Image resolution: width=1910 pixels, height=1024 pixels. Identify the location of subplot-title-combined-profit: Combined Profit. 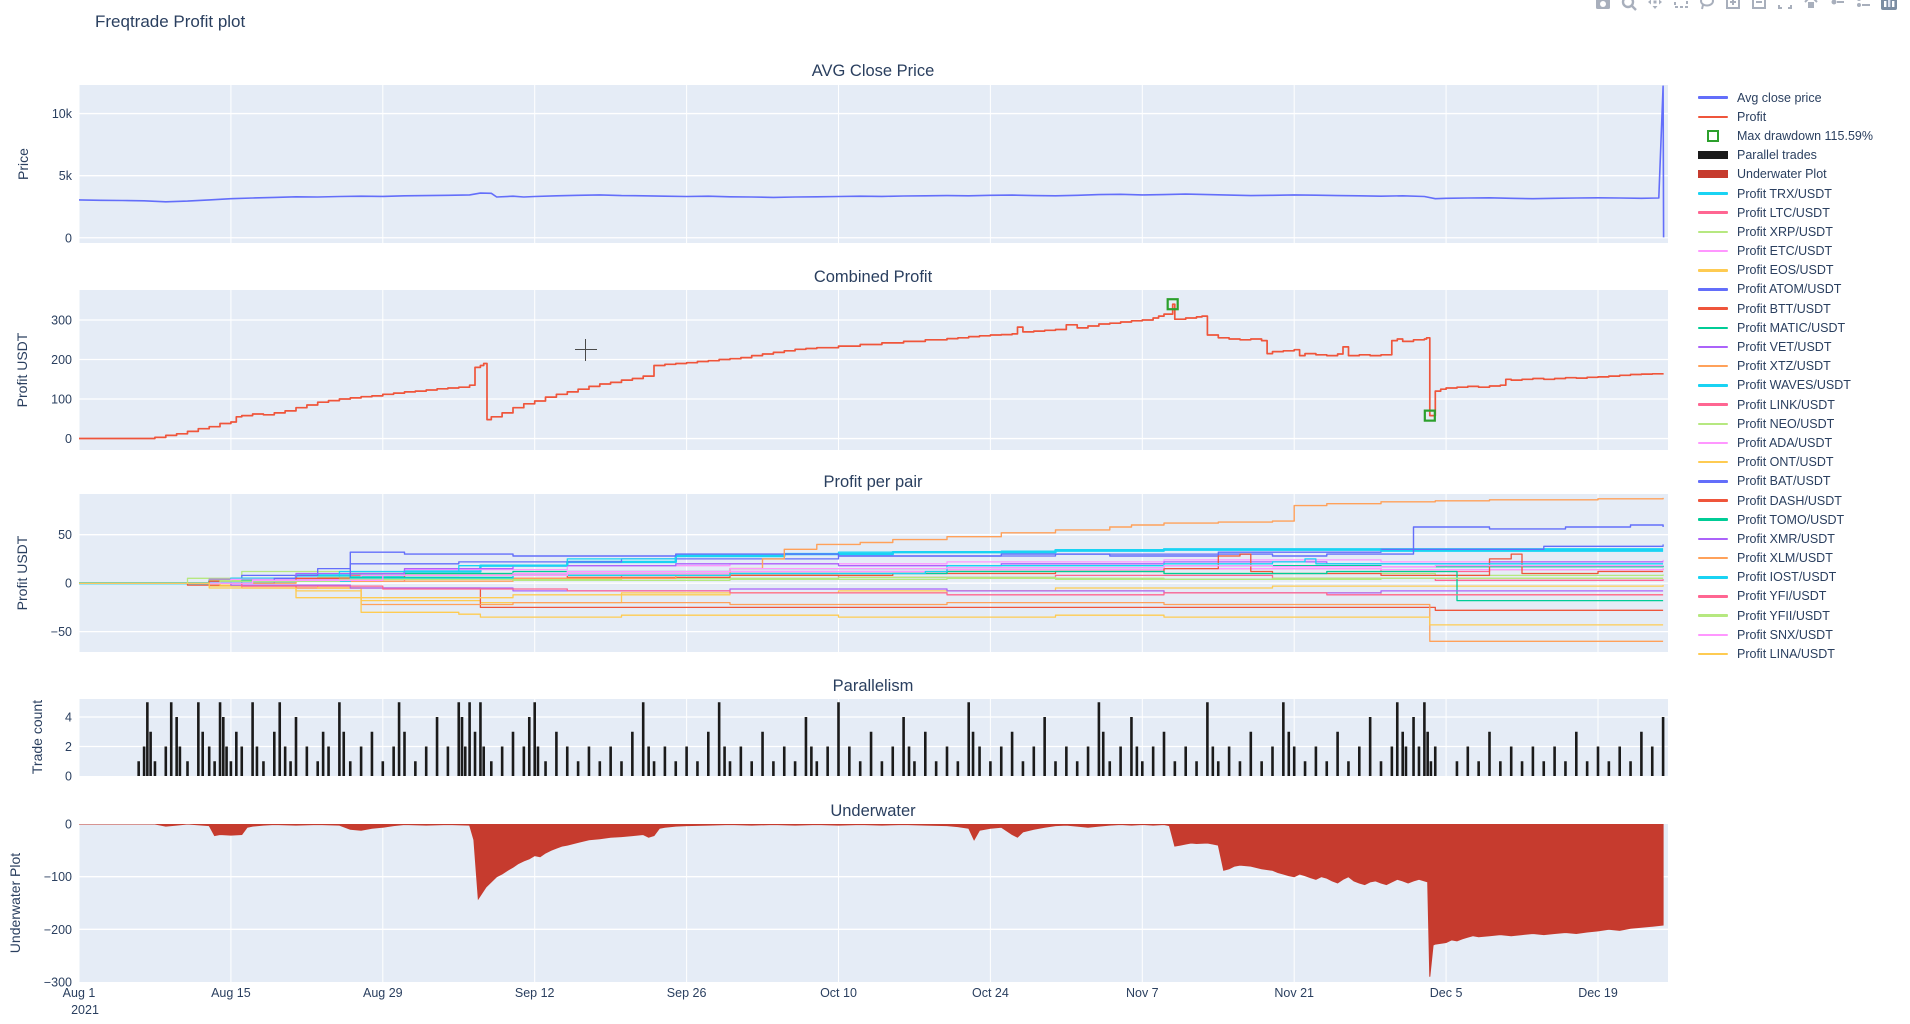
(873, 277).